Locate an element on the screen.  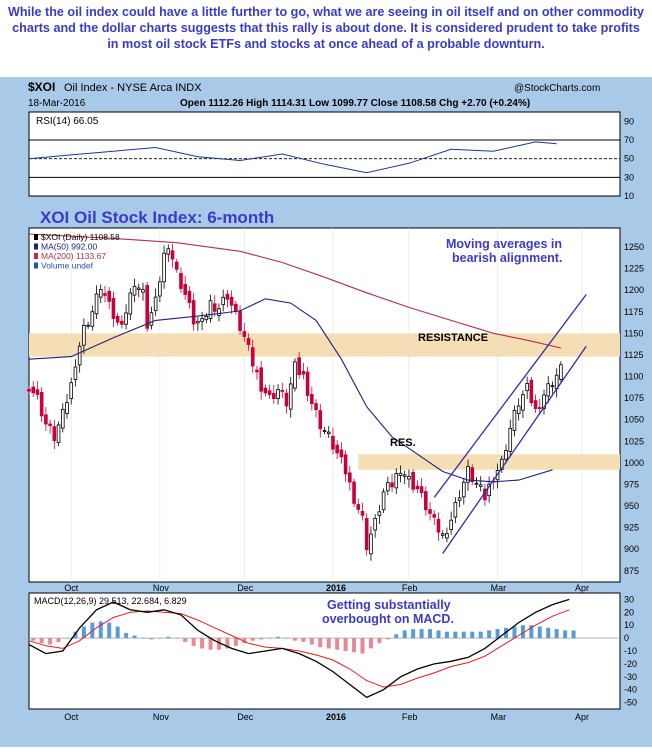
rsi-tick-label: 70 is located at coordinates (629, 140).